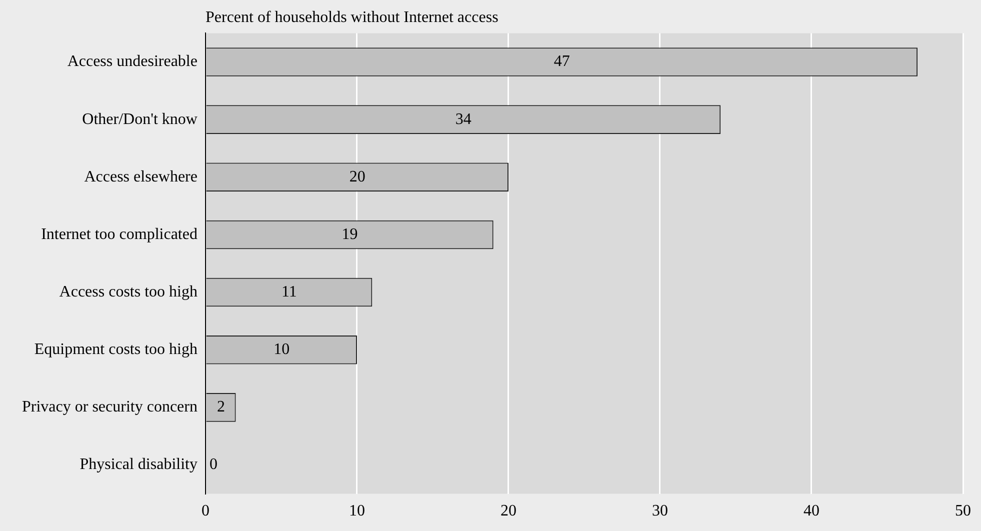  Describe the element at coordinates (811, 511) in the screenshot. I see `x-tick-label: 40` at that location.